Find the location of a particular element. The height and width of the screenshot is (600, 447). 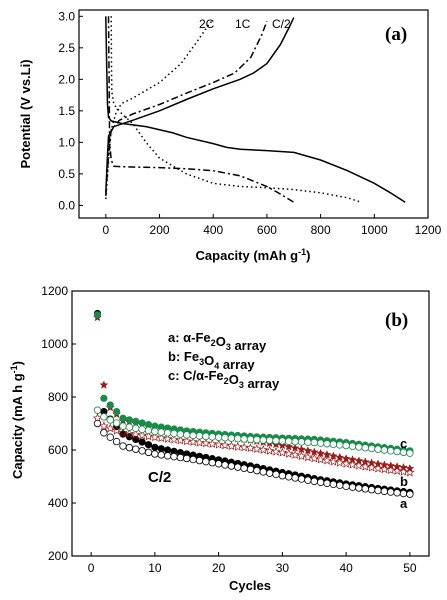

series-end-label-b: b is located at coordinates (404, 481).